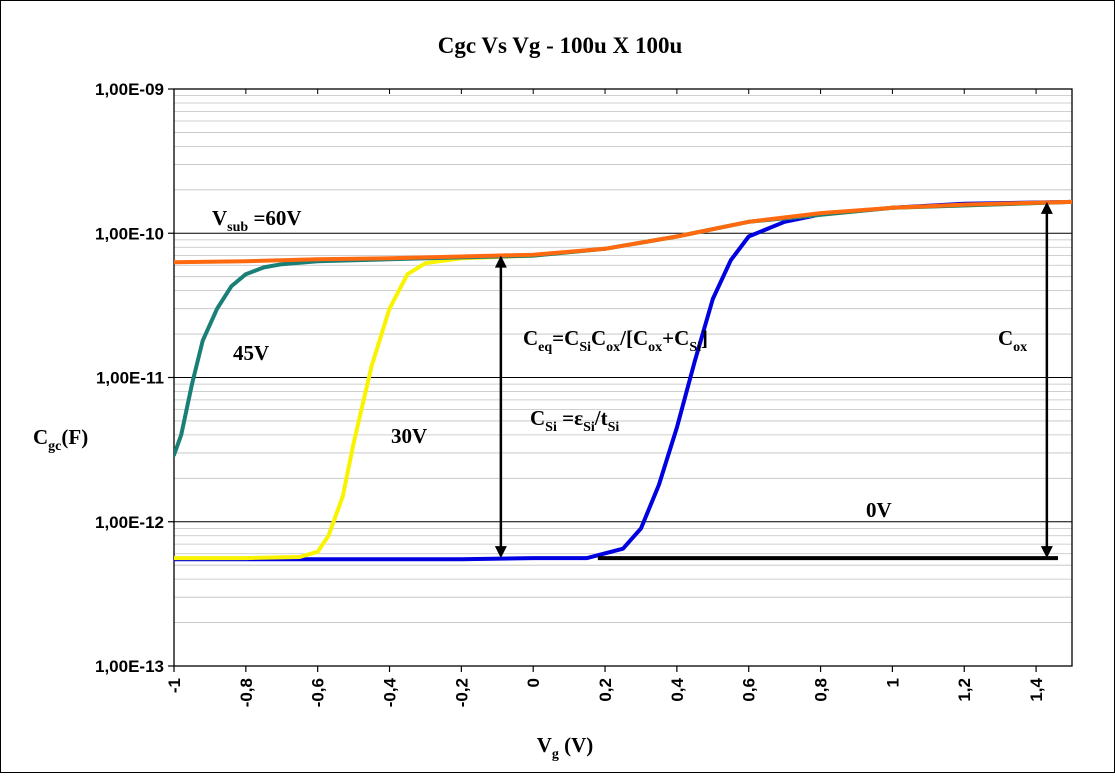 The width and height of the screenshot is (1115, 778). Describe the element at coordinates (892, 682) in the screenshot. I see `x-tick-label: 1` at that location.